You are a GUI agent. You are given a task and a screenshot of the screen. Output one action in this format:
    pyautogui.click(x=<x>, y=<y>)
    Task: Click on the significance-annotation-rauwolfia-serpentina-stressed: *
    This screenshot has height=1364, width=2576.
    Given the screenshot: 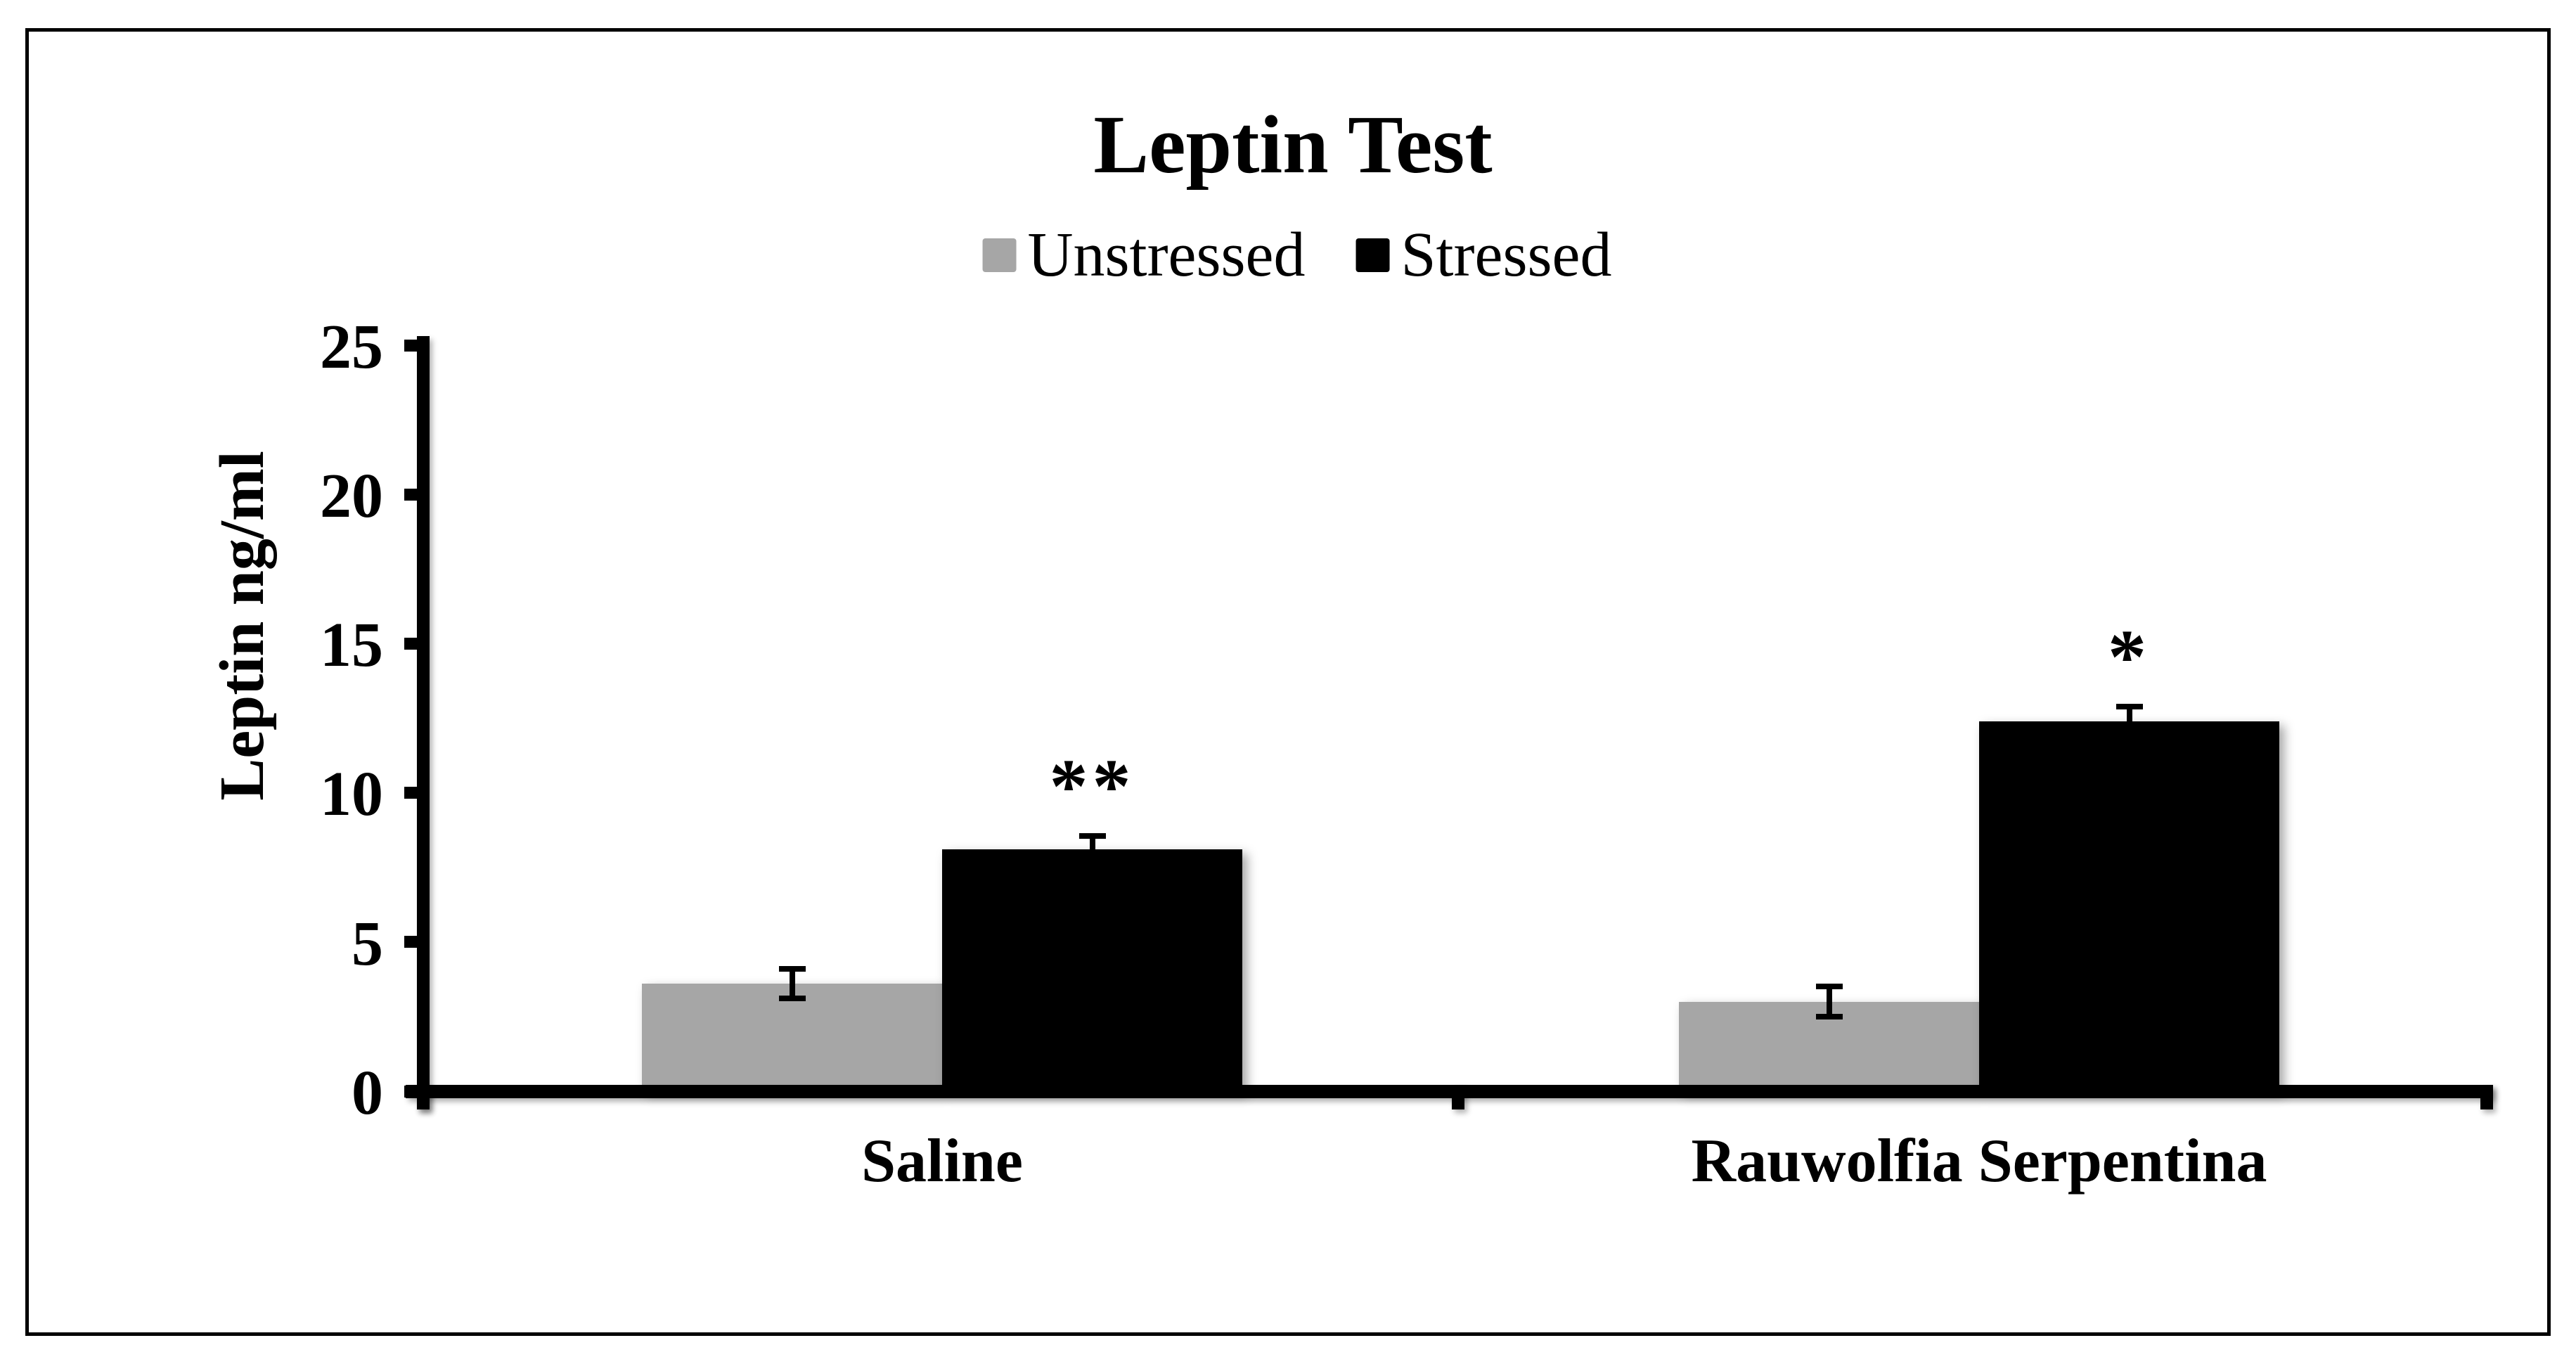 What is the action you would take?
    pyautogui.click(x=2129, y=656)
    